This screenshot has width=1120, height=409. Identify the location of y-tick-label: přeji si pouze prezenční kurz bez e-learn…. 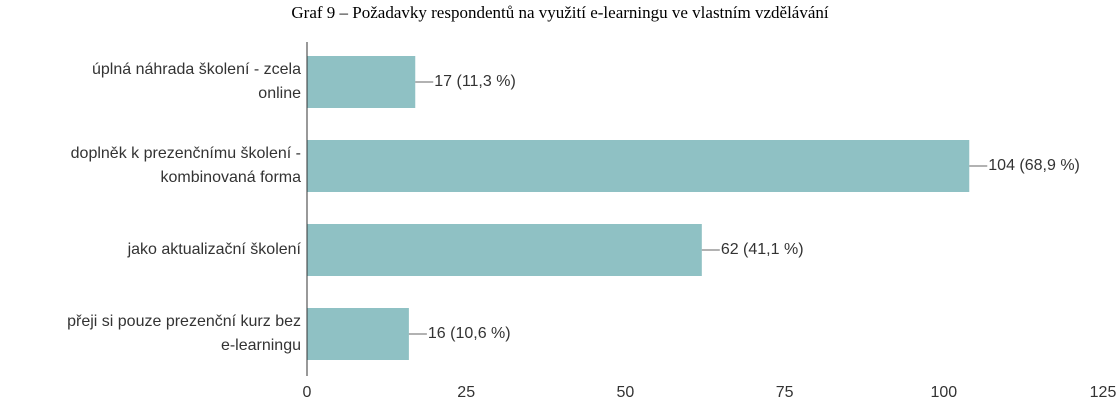
(184, 333).